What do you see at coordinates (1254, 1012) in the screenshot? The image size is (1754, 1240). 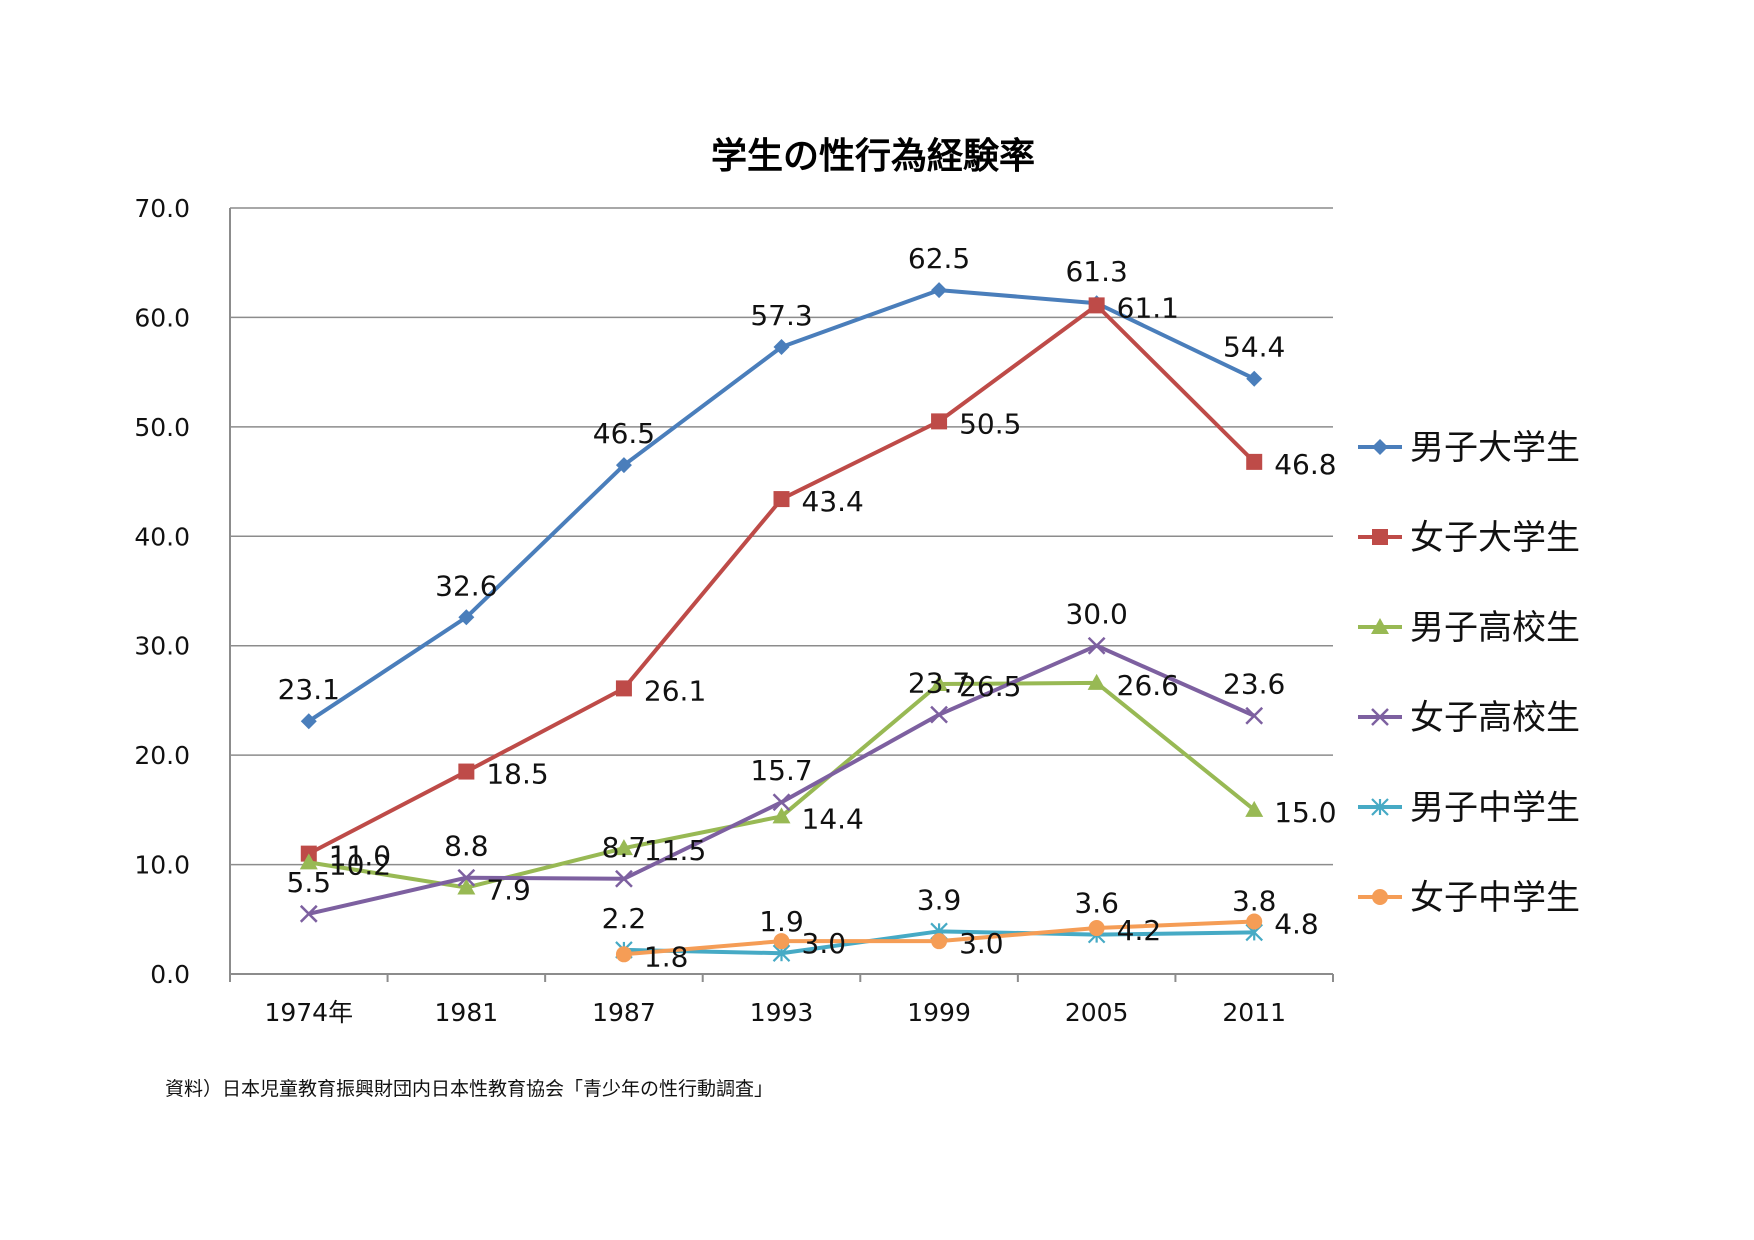 I see `x-tick-label: 2011` at bounding box center [1254, 1012].